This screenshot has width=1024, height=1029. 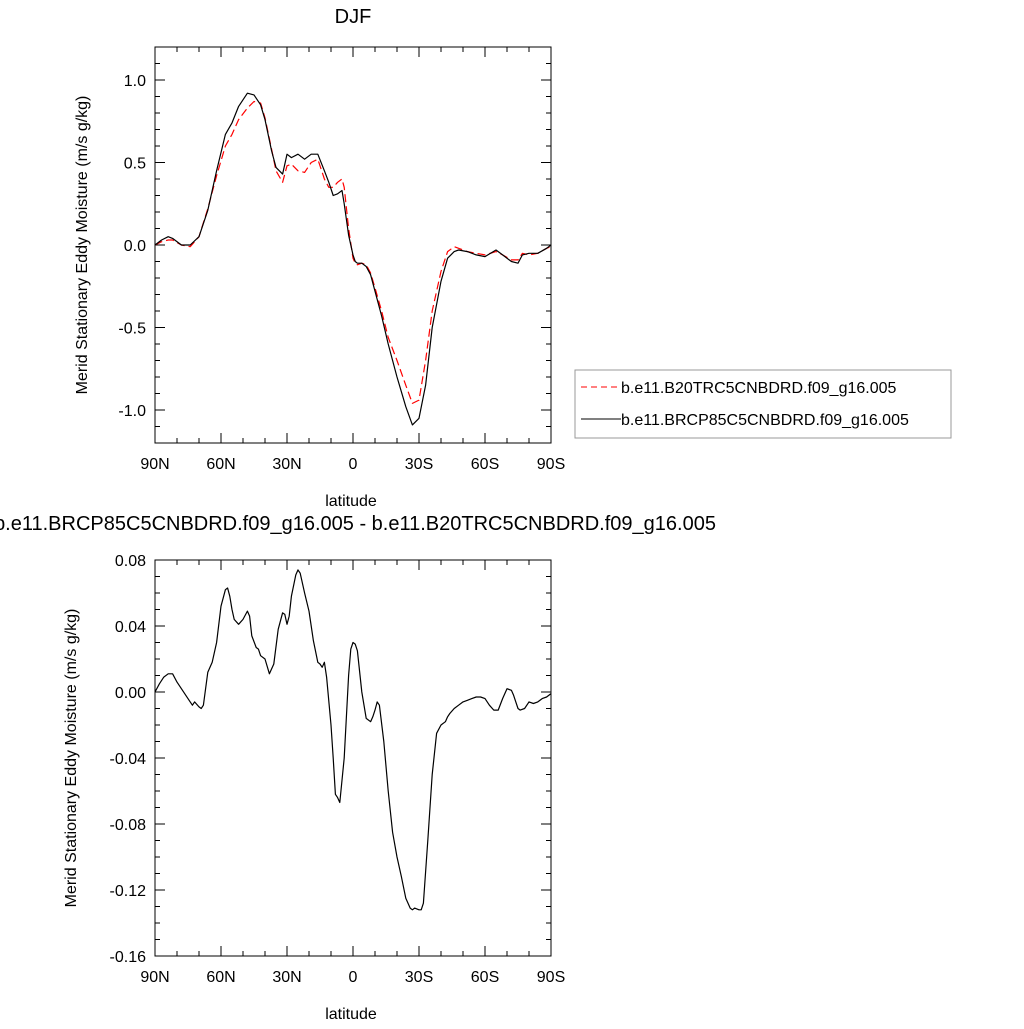 What do you see at coordinates (765, 420) in the screenshot?
I see `legend-label-rcp85: b.e11.BRCP85C5CNBDRD.f09_g16.005` at bounding box center [765, 420].